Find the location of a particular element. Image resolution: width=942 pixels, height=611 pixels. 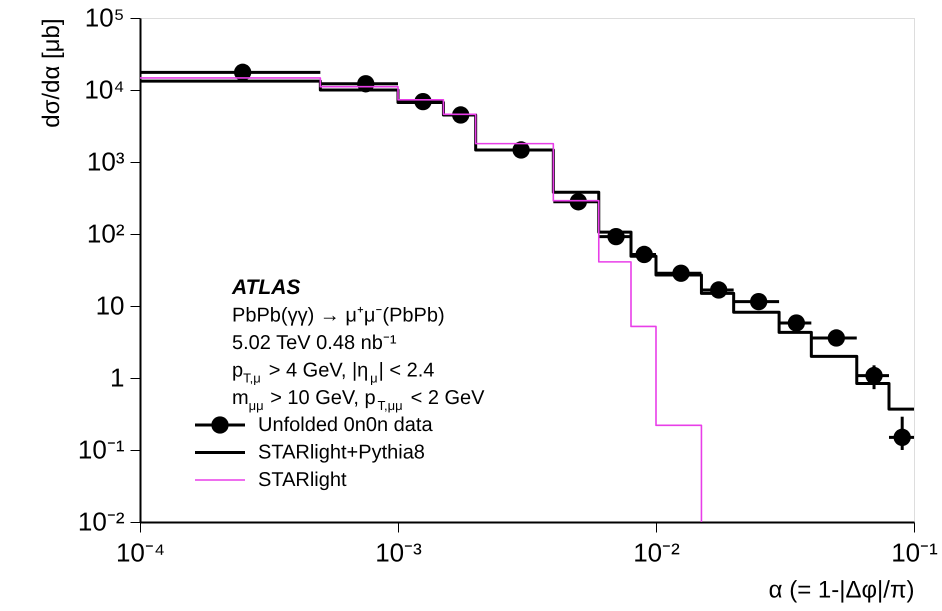

y-tick-label: 10² is located at coordinates (105, 233).